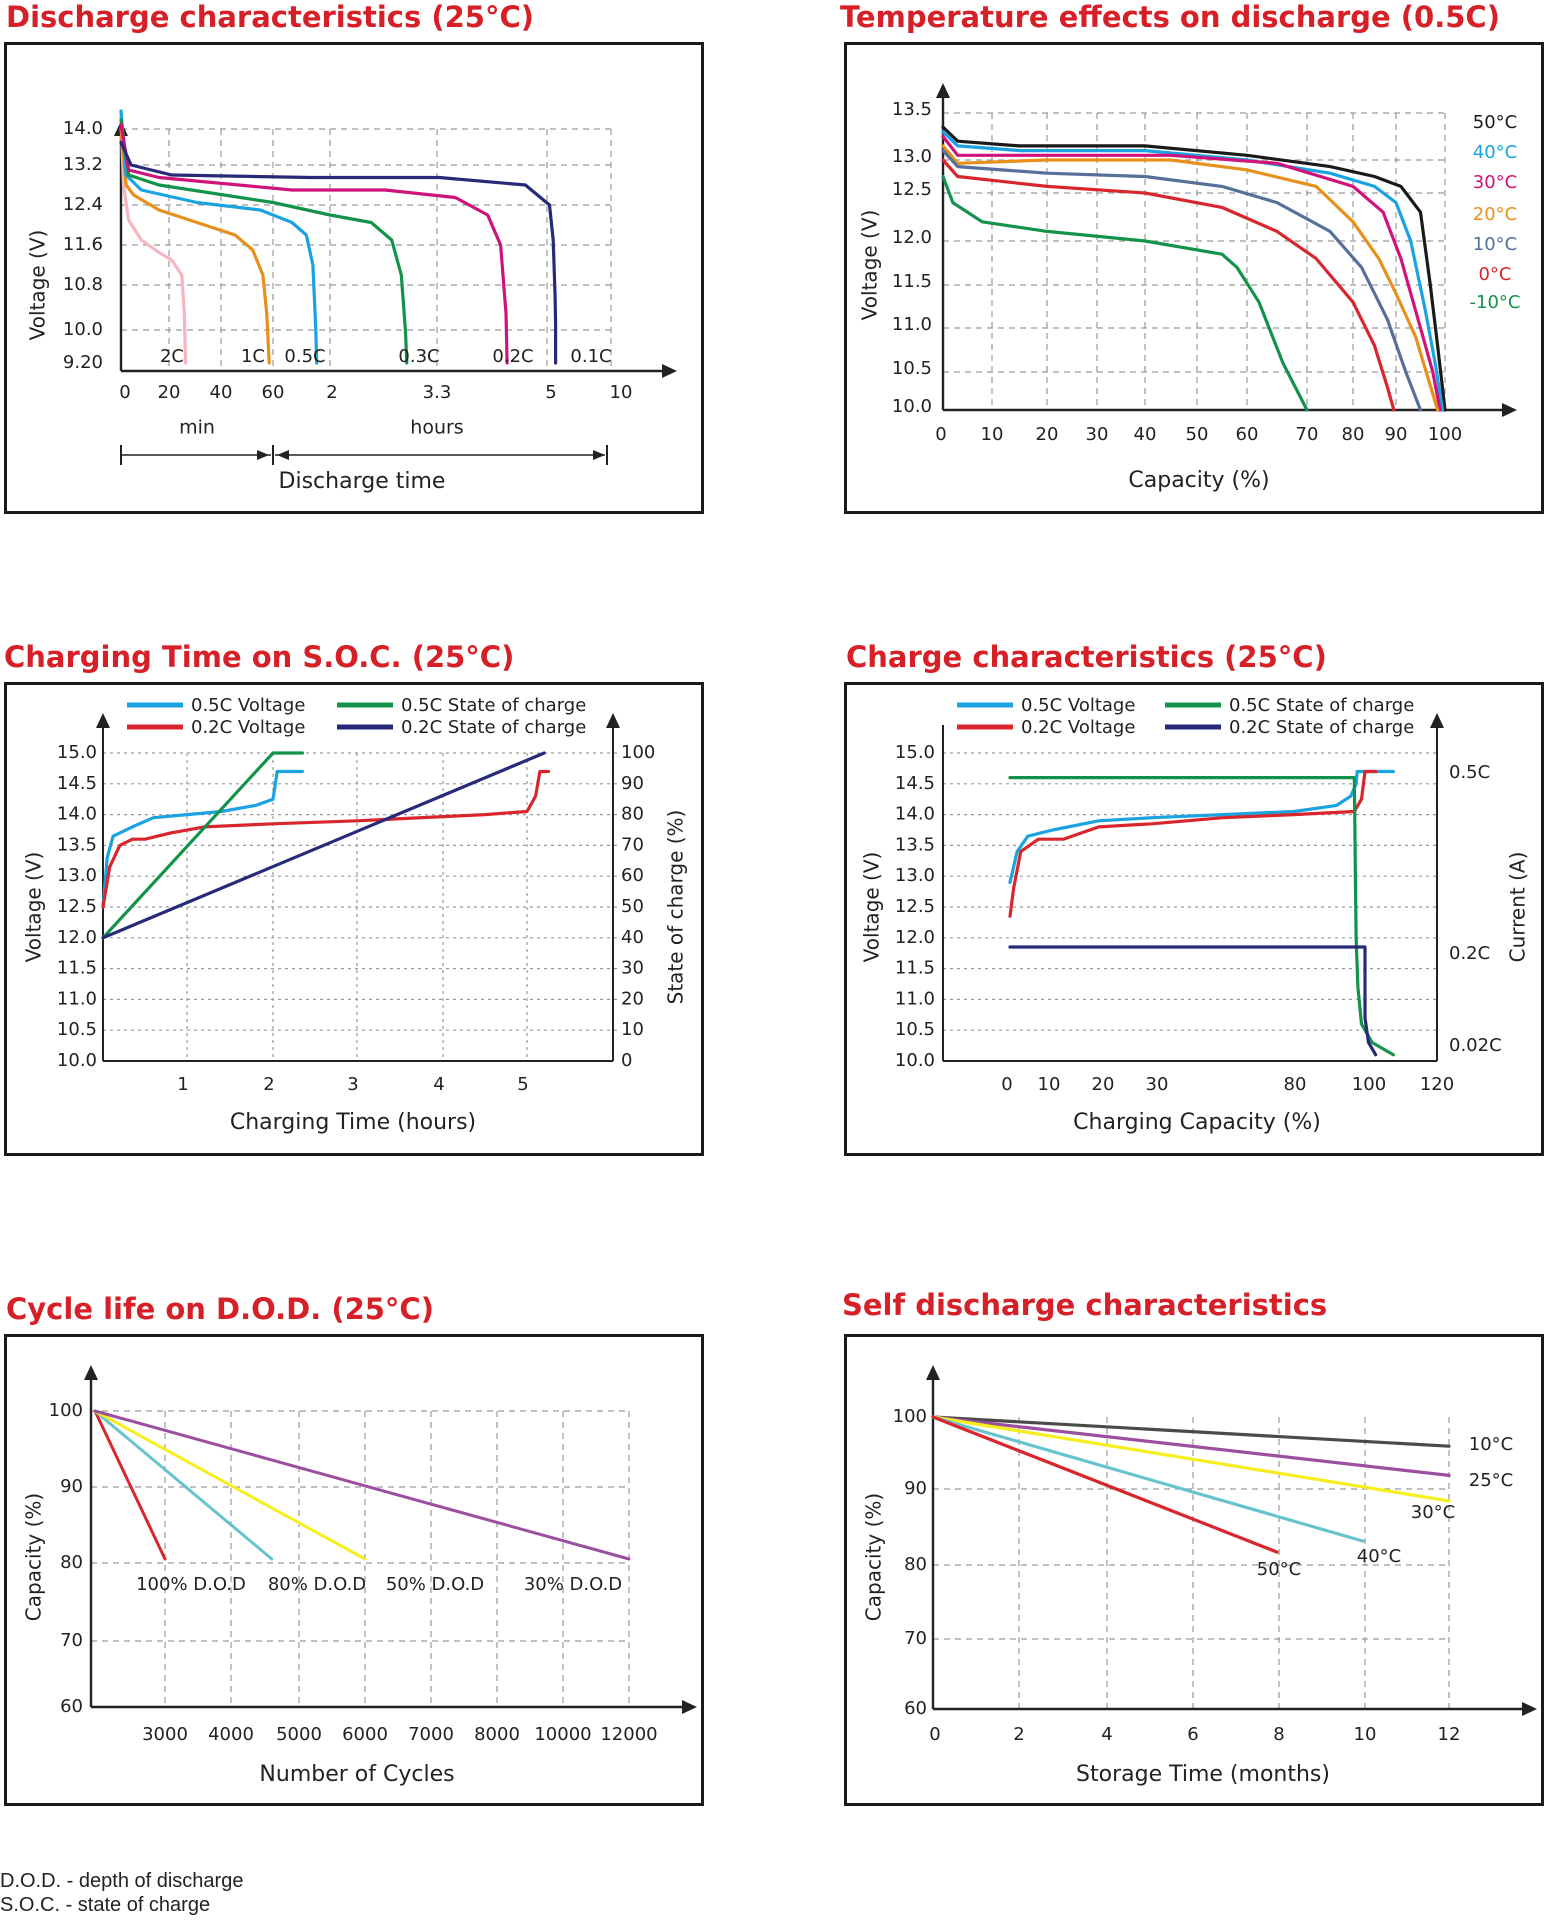 The width and height of the screenshot is (1546, 1920). Describe the element at coordinates (1494, 274) in the screenshot. I see `legend-entry: 0°C` at that location.